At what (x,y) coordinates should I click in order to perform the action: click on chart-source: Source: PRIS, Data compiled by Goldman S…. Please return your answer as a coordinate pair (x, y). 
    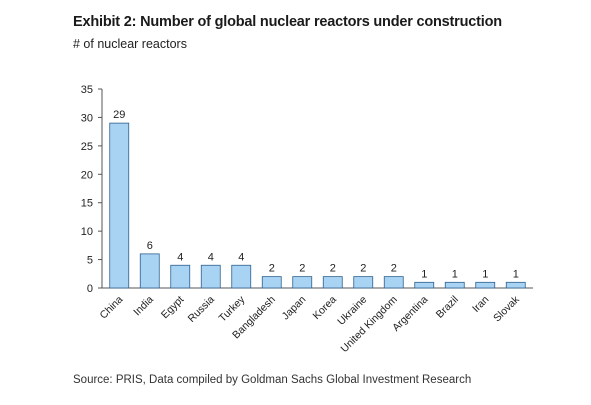
    Looking at the image, I should click on (272, 380).